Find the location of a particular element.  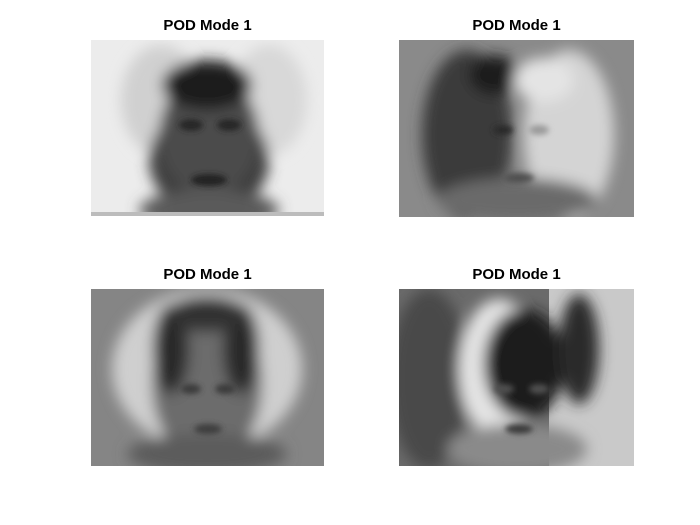

subplot-3: POD Mode 1 is located at coordinates (207, 366).